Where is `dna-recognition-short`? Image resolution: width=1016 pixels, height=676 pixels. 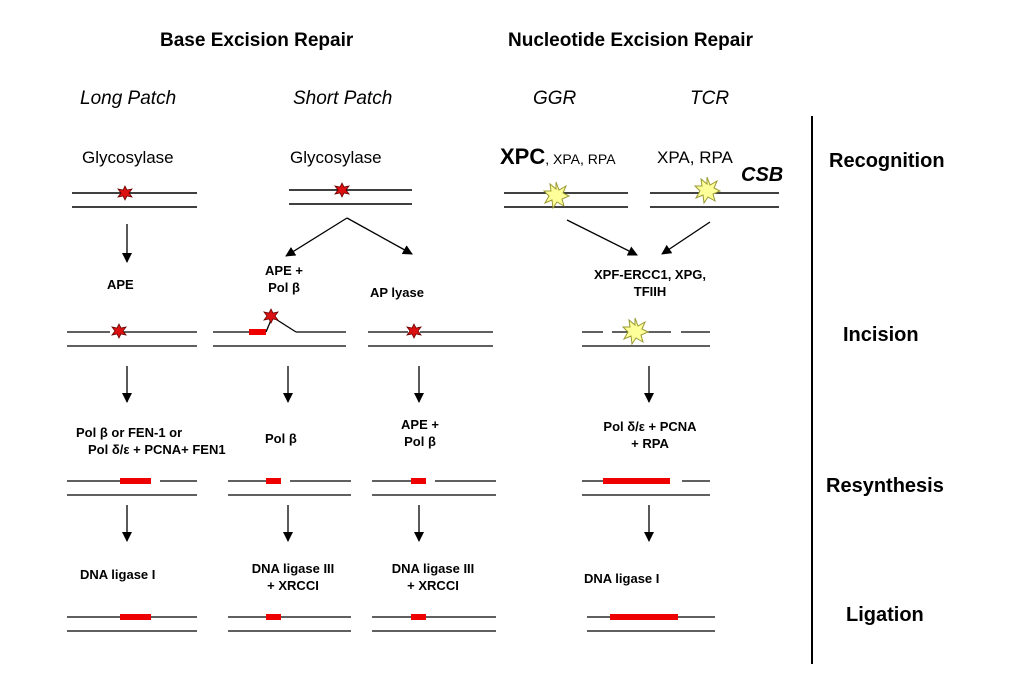
dna-recognition-short is located at coordinates (350, 193).